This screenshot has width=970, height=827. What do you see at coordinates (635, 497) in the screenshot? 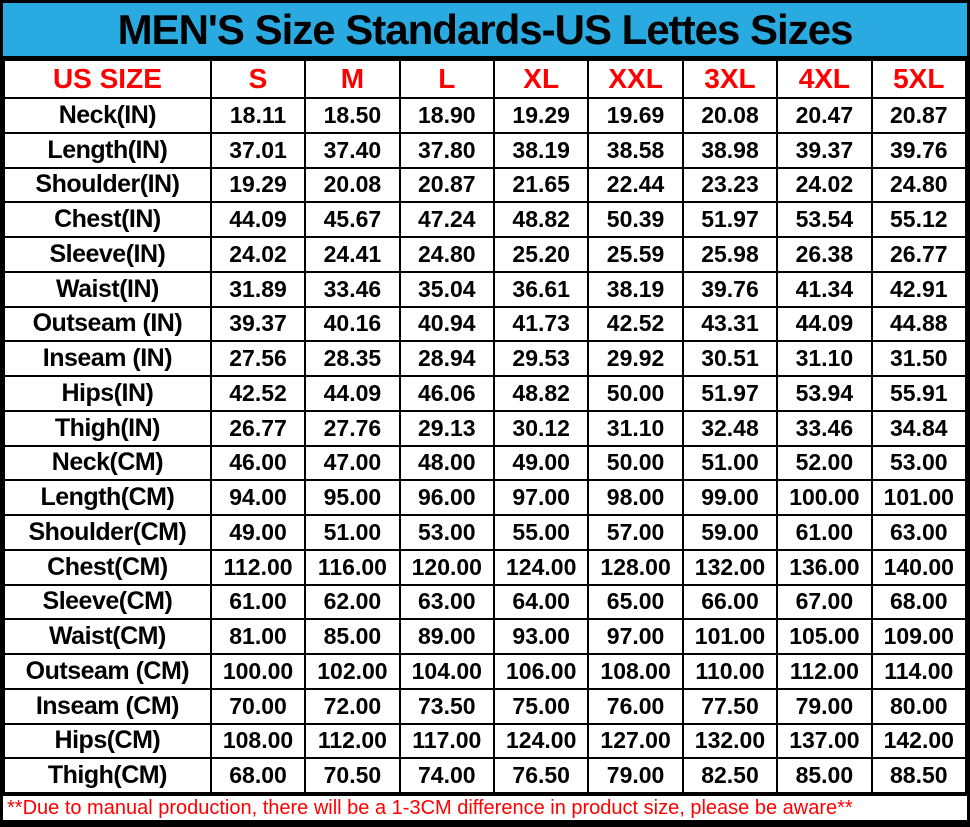
I see `size-value-cell: 98.00` at bounding box center [635, 497].